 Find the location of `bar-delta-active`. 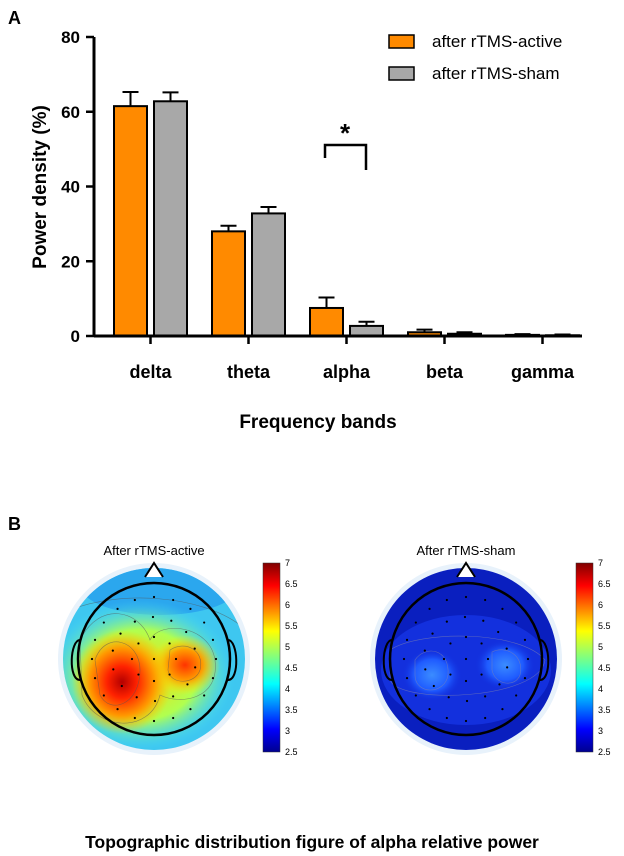

bar-delta-active is located at coordinates (130, 221).